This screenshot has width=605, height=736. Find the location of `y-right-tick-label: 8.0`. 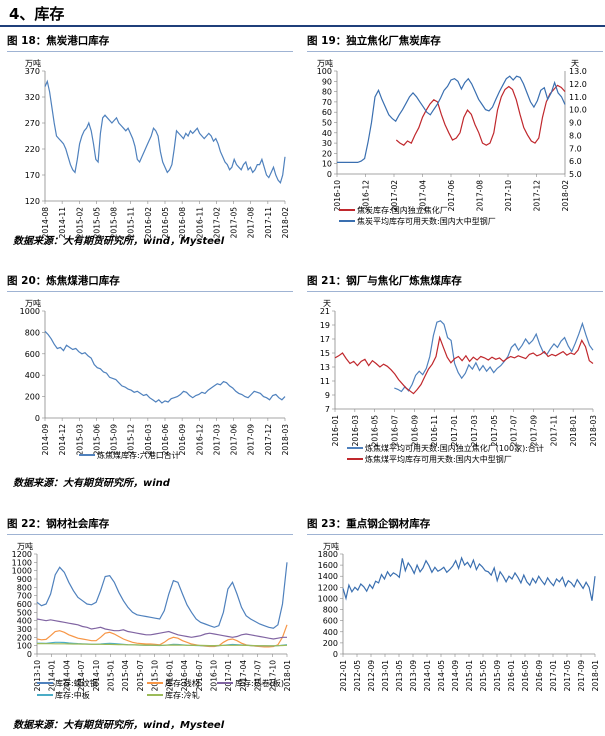

y-right-tick-label: 8.0 is located at coordinates (575, 135).